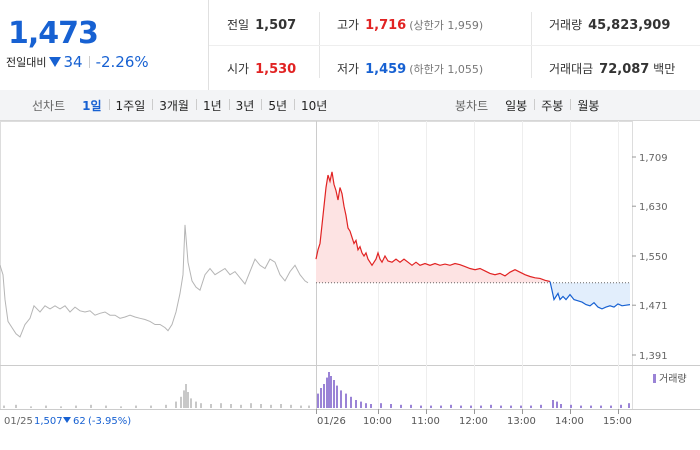 This screenshot has width=700, height=450. What do you see at coordinates (261, 24) in the screenshot?
I see `stat-prev-close: 전일 1,507` at bounding box center [261, 24].